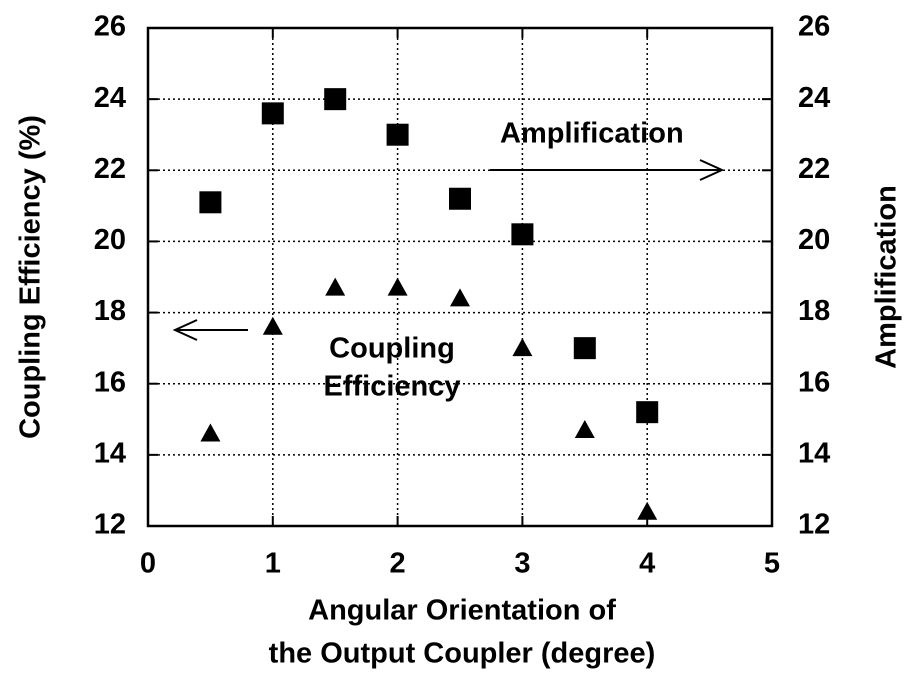  Describe the element at coordinates (110, 27) in the screenshot. I see `y-tick-label: 26` at that location.